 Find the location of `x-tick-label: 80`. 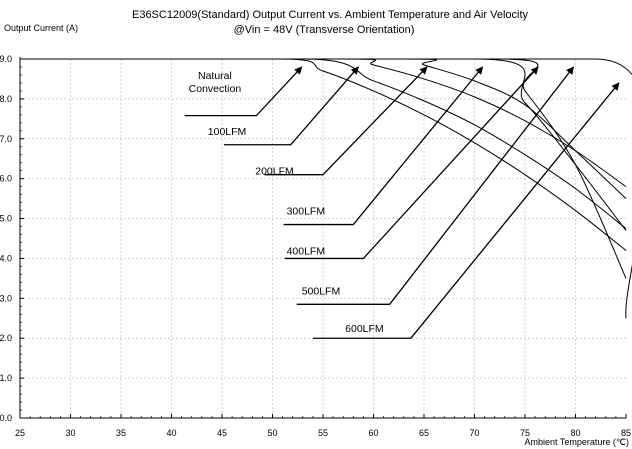

x-tick-label: 80 is located at coordinates (575, 433).